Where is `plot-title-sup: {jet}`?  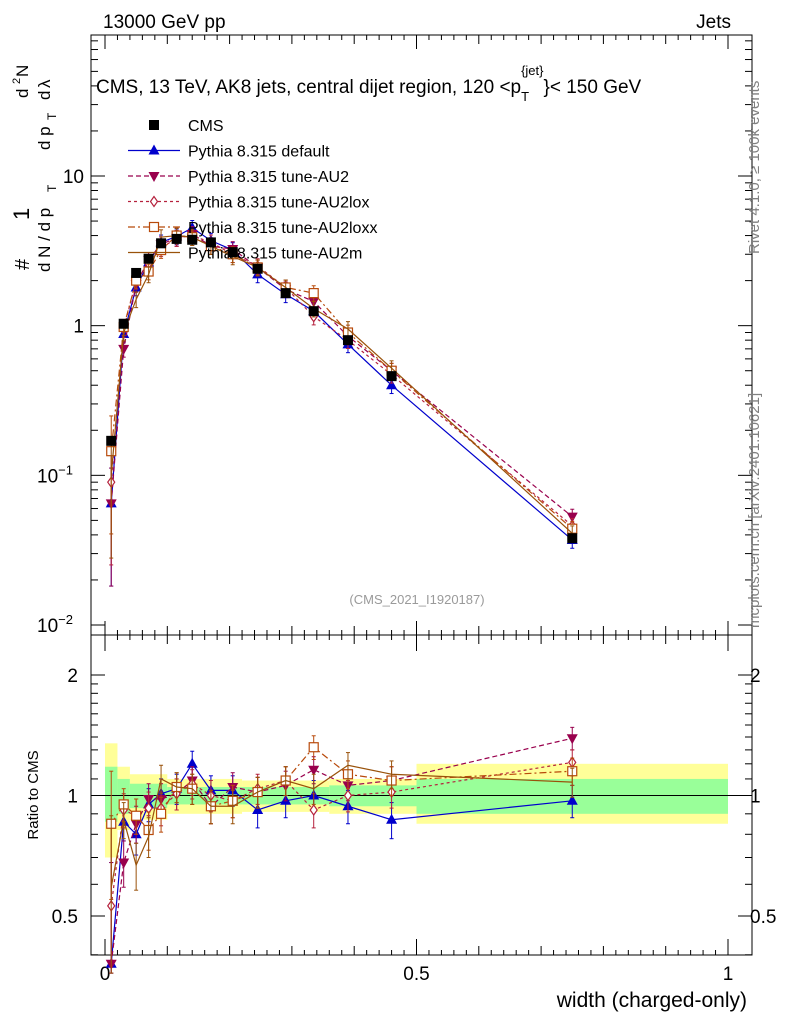
plot-title-sup: {jet} is located at coordinates (532, 70).